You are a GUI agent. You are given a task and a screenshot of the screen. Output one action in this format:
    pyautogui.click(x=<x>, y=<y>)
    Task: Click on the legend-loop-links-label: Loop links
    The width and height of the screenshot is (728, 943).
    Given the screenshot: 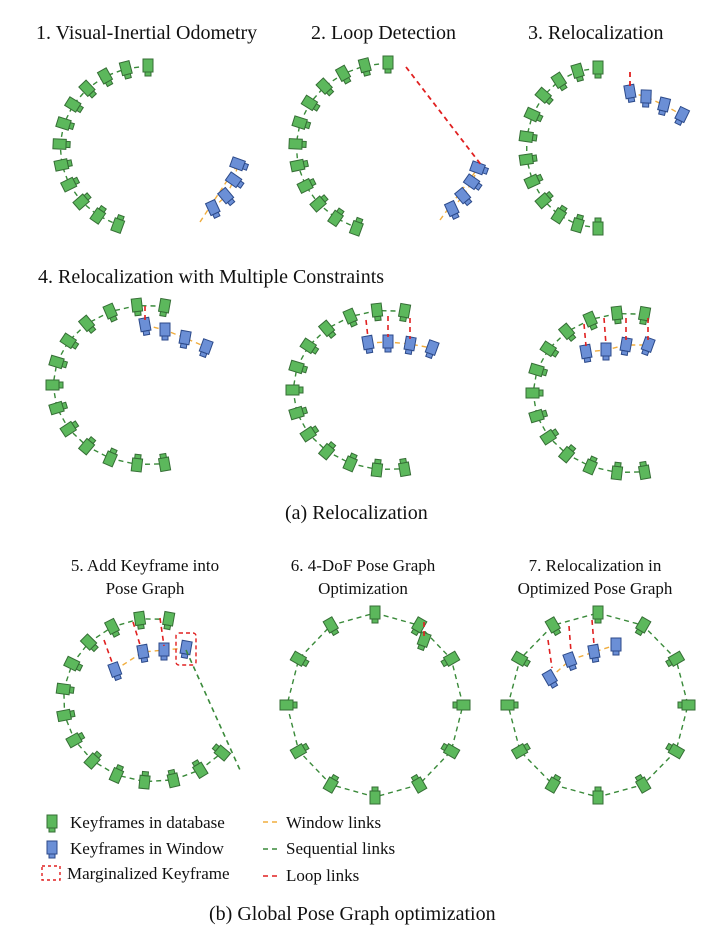 What is the action you would take?
    pyautogui.click(x=323, y=875)
    